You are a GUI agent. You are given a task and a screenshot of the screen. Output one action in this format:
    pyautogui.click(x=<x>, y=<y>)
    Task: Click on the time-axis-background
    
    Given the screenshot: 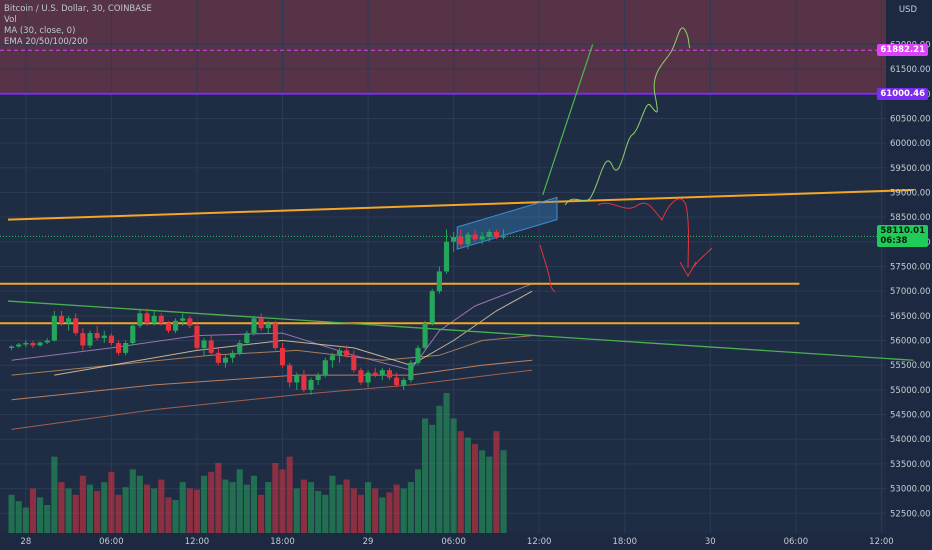 What is the action you would take?
    pyautogui.click(x=443, y=541)
    